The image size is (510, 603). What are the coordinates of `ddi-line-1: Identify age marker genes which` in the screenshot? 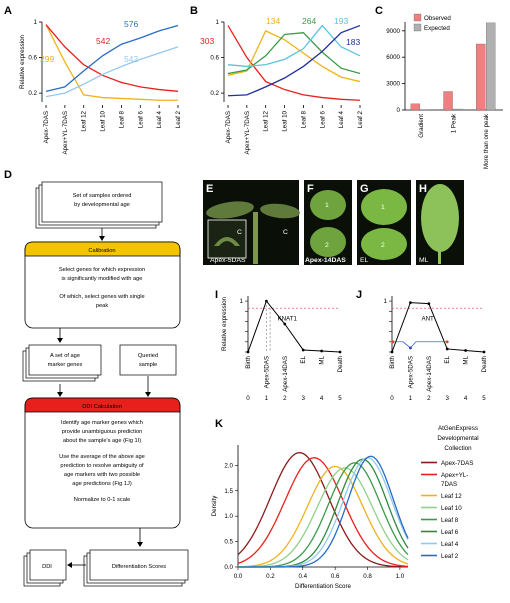 It's located at (102, 423).